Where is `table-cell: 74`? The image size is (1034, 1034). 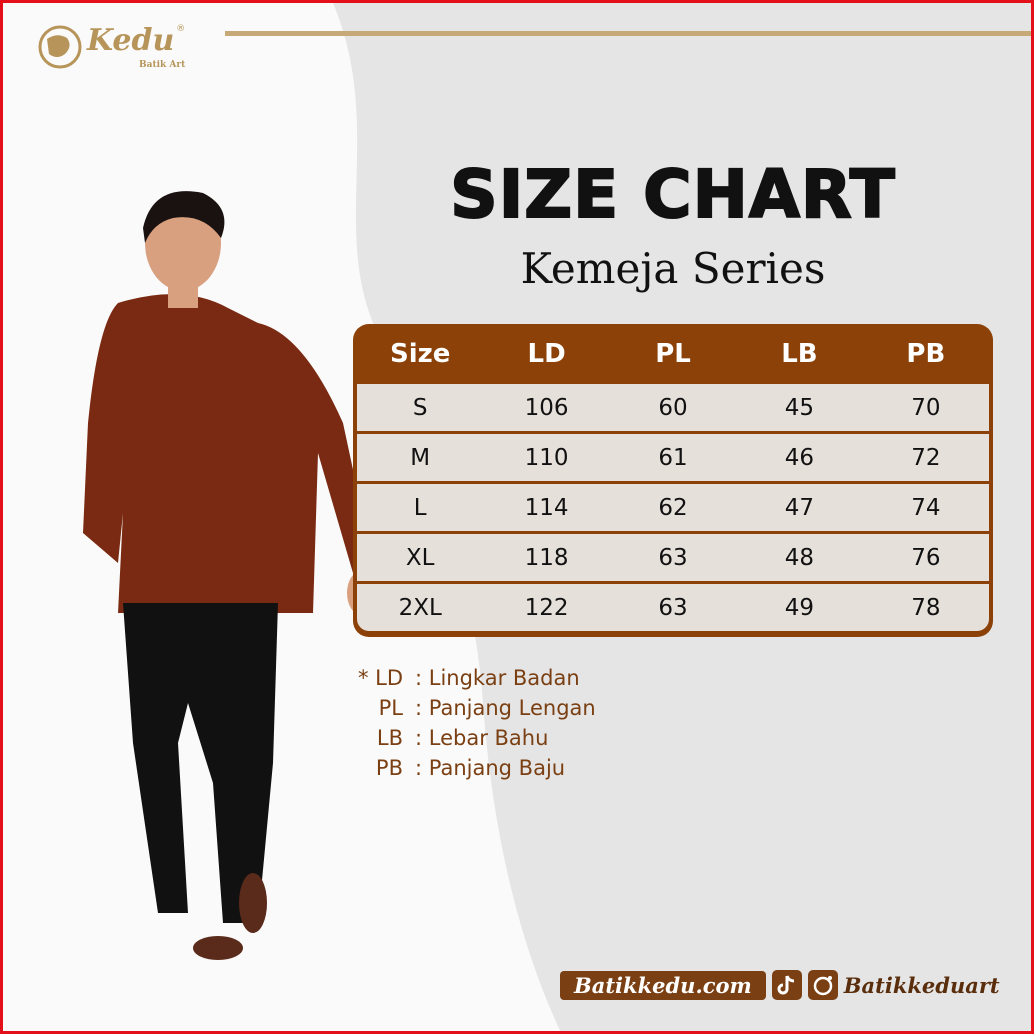
table-cell: 74 is located at coordinates (926, 507).